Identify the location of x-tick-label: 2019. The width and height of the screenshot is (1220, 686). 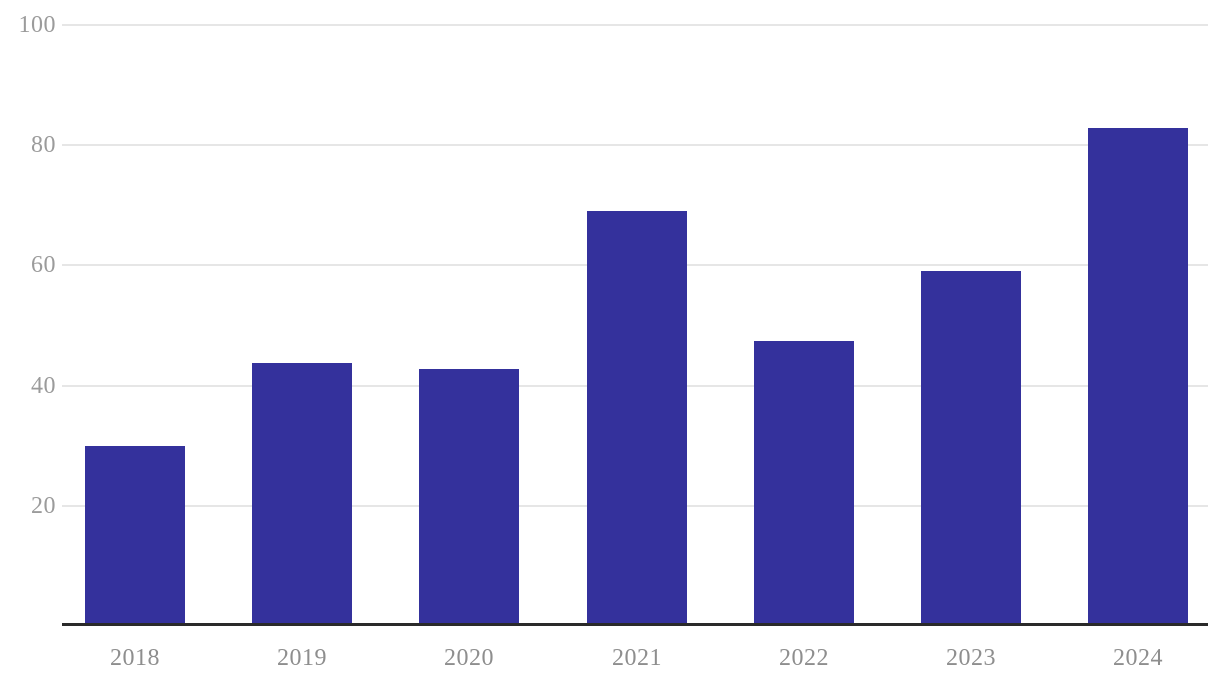
(302, 658).